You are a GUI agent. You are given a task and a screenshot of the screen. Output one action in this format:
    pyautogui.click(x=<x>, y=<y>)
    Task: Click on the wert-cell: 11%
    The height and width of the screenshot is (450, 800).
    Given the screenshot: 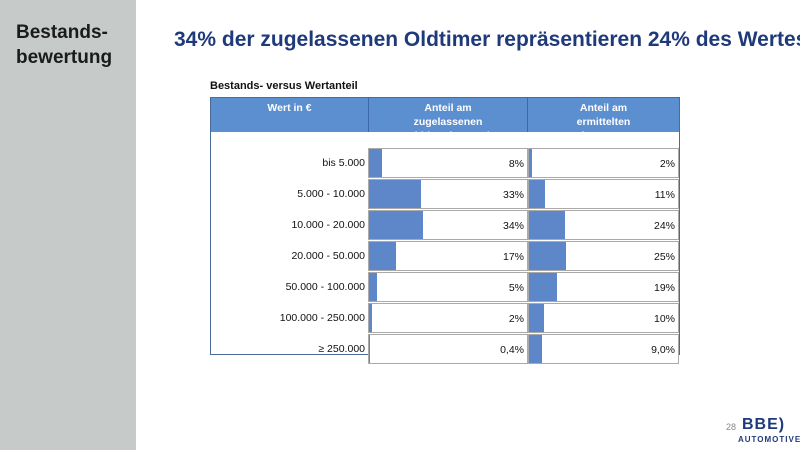 What is the action you would take?
    pyautogui.click(x=603, y=194)
    